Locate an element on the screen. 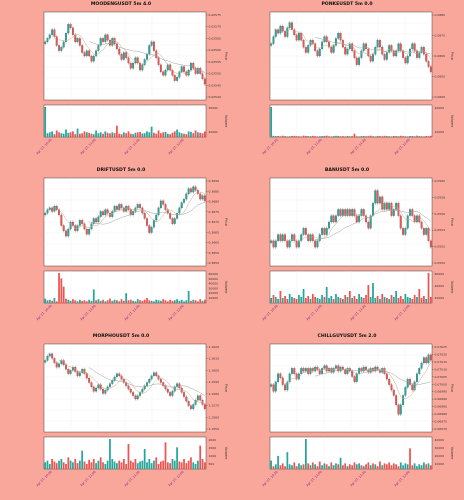  volume-tick-label: 20000 is located at coordinates (214, 293).